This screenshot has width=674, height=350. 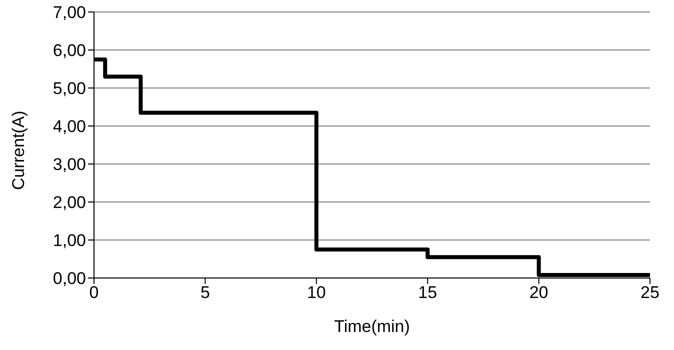 I want to click on x-tick-label: 5, so click(x=205, y=292).